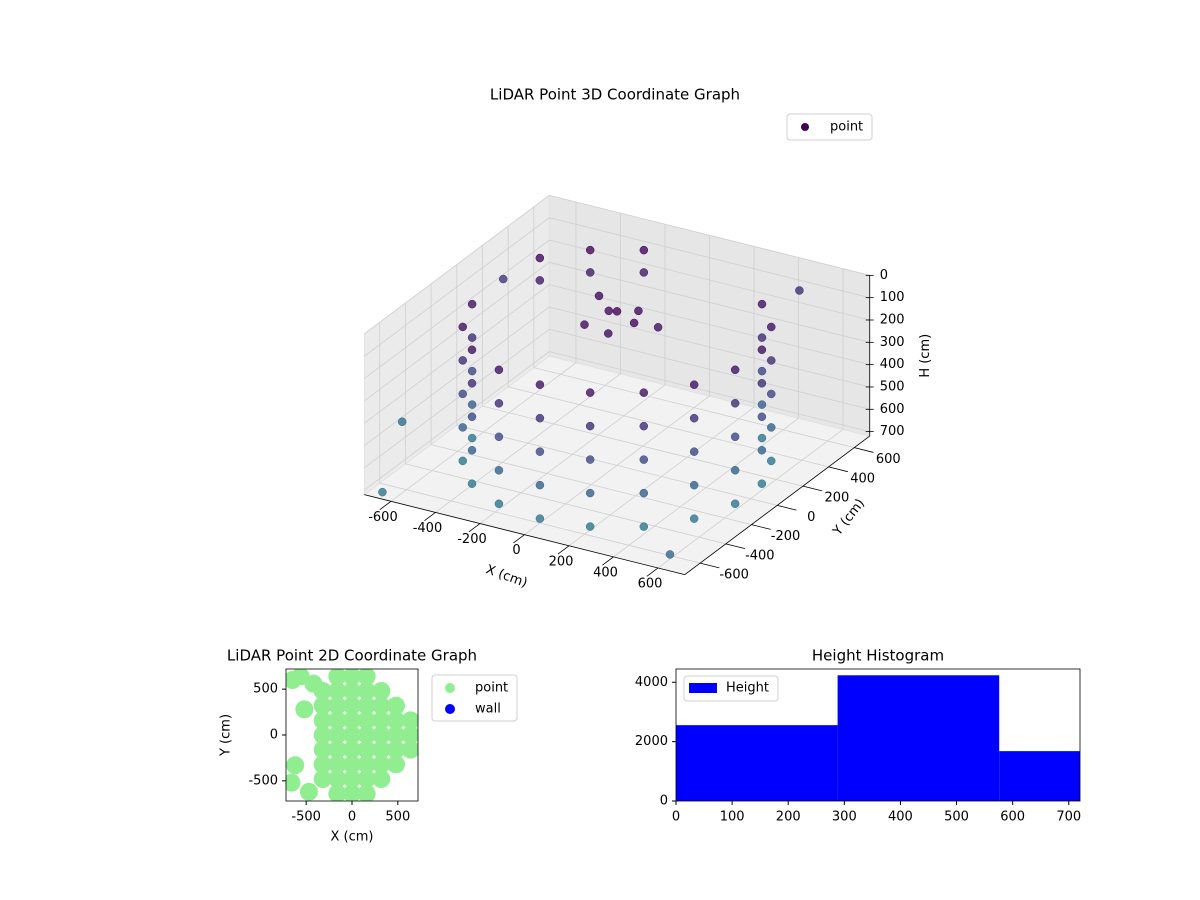 The height and width of the screenshot is (900, 1200). Describe the element at coordinates (352, 837) in the screenshot. I see `x-axis-label: X (cm)` at that location.